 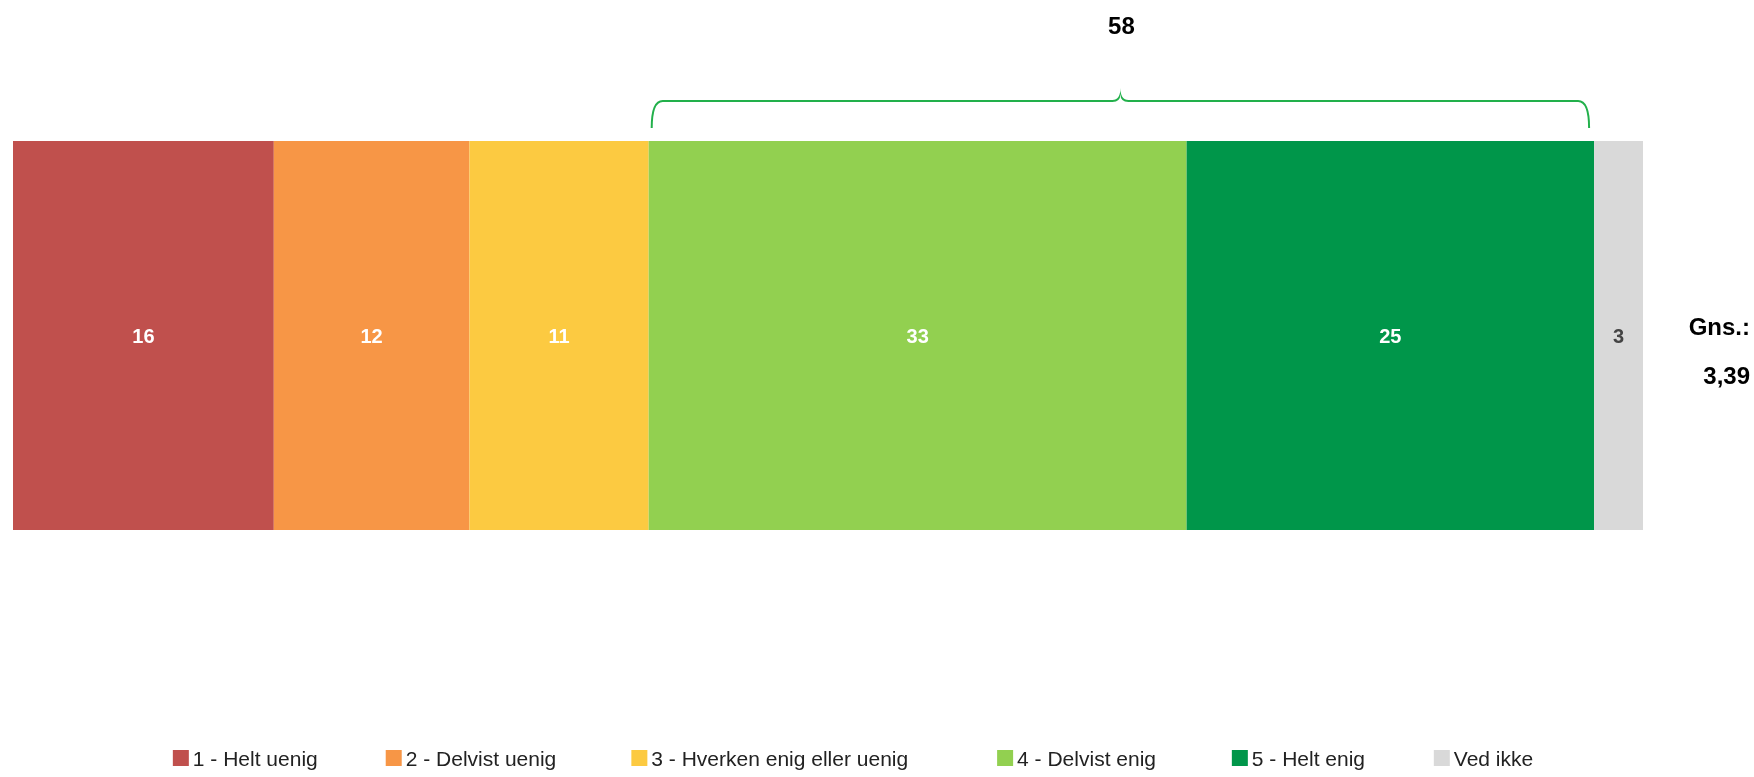 I want to click on data-label: 12, so click(x=371, y=335).